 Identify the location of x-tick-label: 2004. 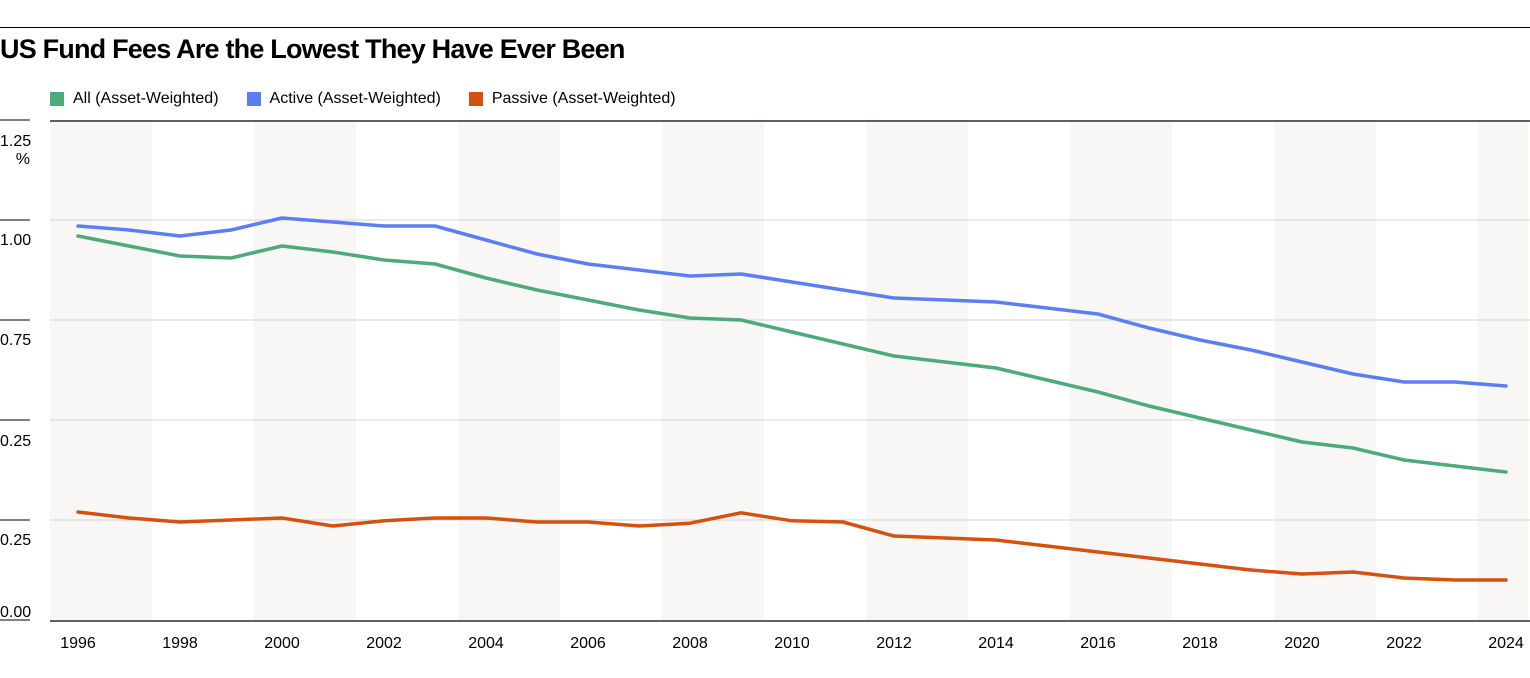
(486, 643).